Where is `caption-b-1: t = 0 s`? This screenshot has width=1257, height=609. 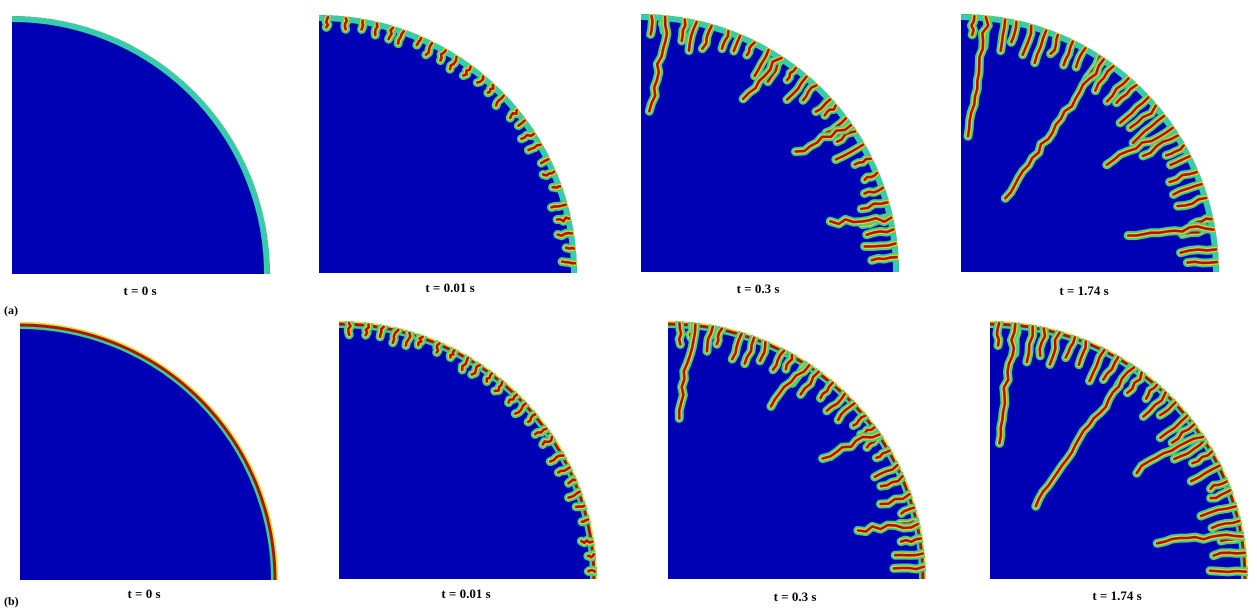
caption-b-1: t = 0 s is located at coordinates (144, 593).